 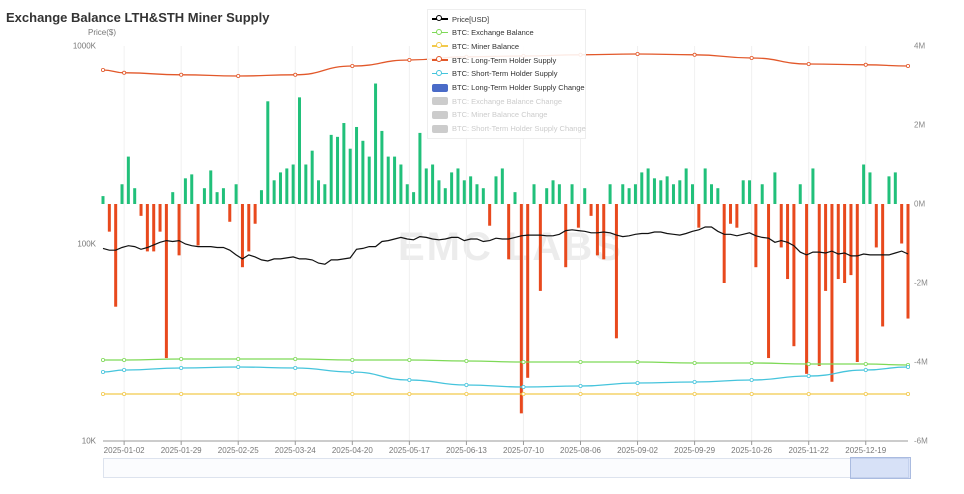 I want to click on x-tick-label: 2025-01-29, so click(x=181, y=450).